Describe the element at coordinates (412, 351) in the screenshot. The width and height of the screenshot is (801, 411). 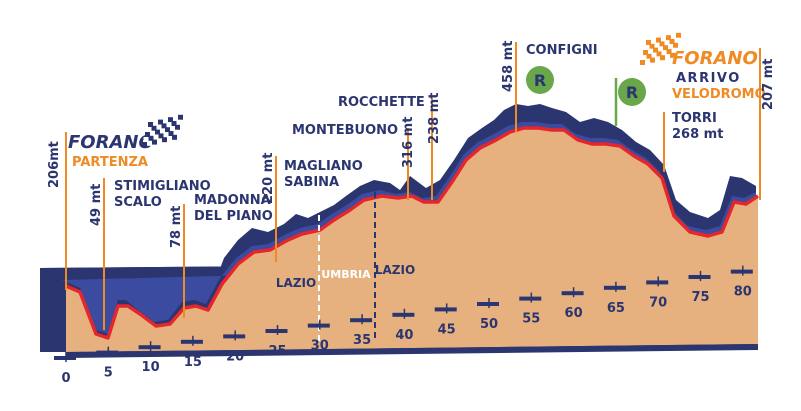
I see `profile-bottom-edge` at that location.